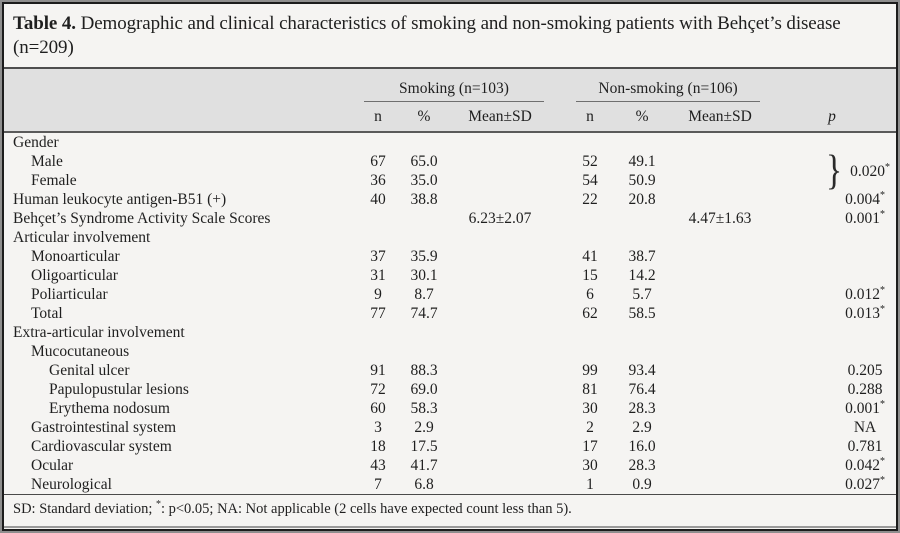  Describe the element at coordinates (590, 484) in the screenshot. I see `nonsmoking-n-cell: 1` at that location.